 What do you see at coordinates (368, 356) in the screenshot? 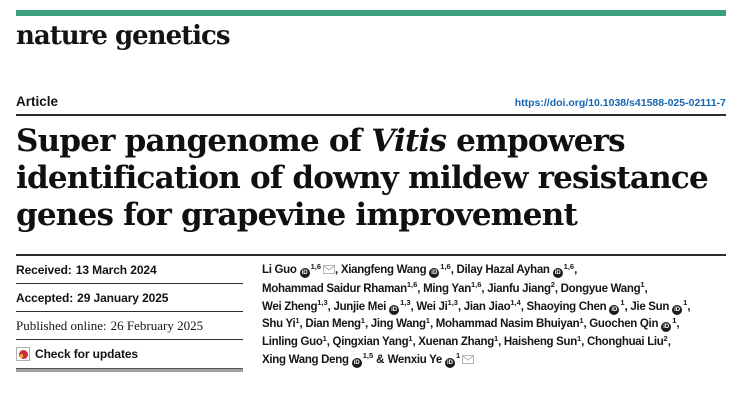
I see `affiliation-superscript: 1,5` at bounding box center [368, 356].